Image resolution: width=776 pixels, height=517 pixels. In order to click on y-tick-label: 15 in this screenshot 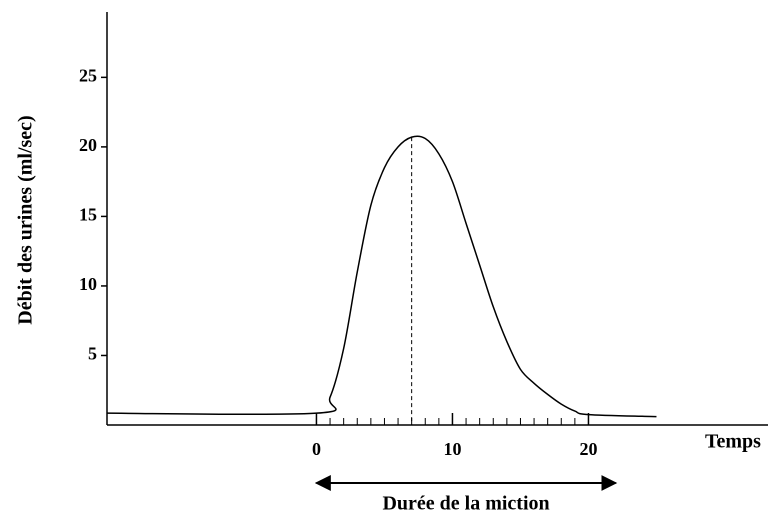, I will do `click(88, 215)`.